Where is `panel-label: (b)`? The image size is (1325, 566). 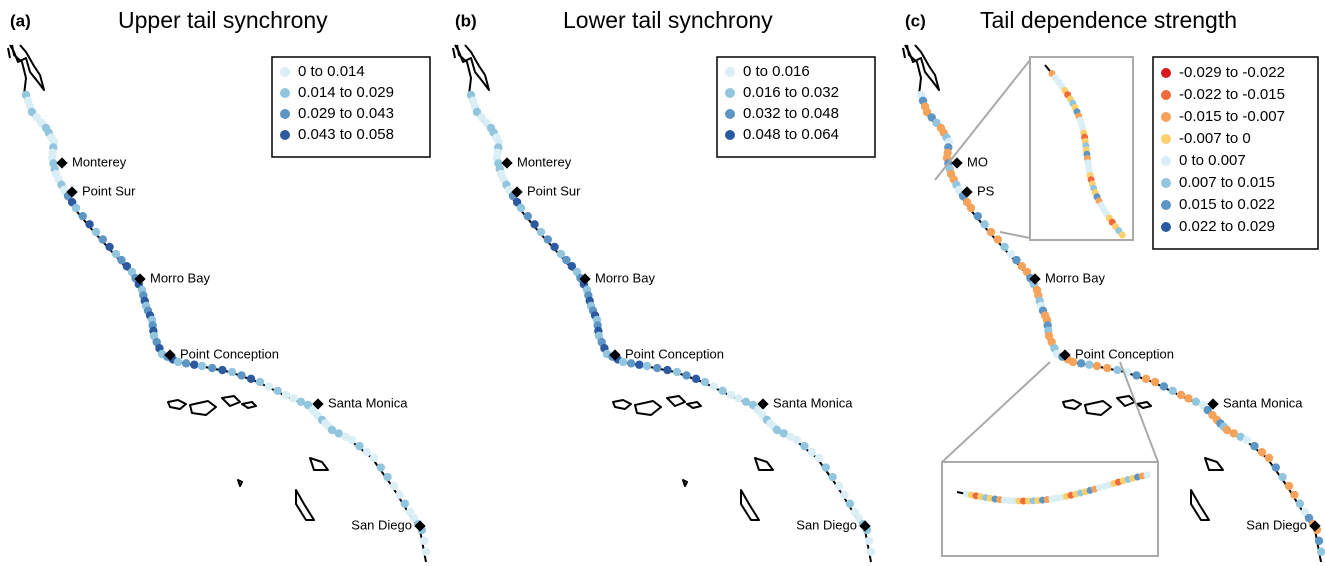 panel-label: (b) is located at coordinates (466, 20).